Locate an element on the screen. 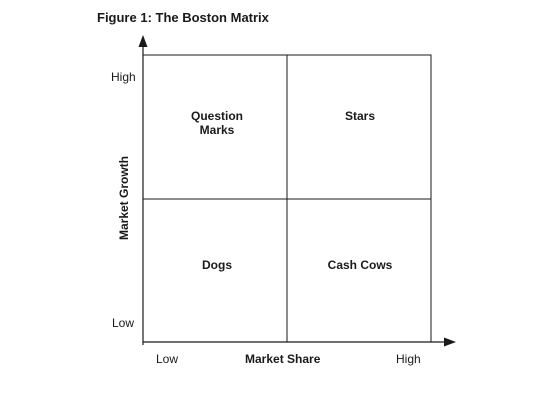  quadrant-cash-cows: Cash Cows is located at coordinates (360, 265).